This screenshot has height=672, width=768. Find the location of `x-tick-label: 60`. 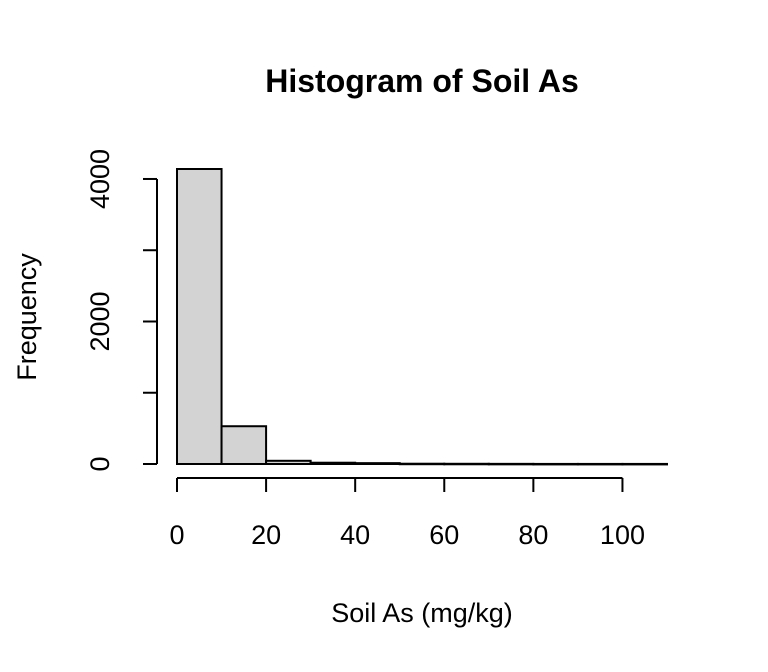

x-tick-label: 60 is located at coordinates (444, 535).